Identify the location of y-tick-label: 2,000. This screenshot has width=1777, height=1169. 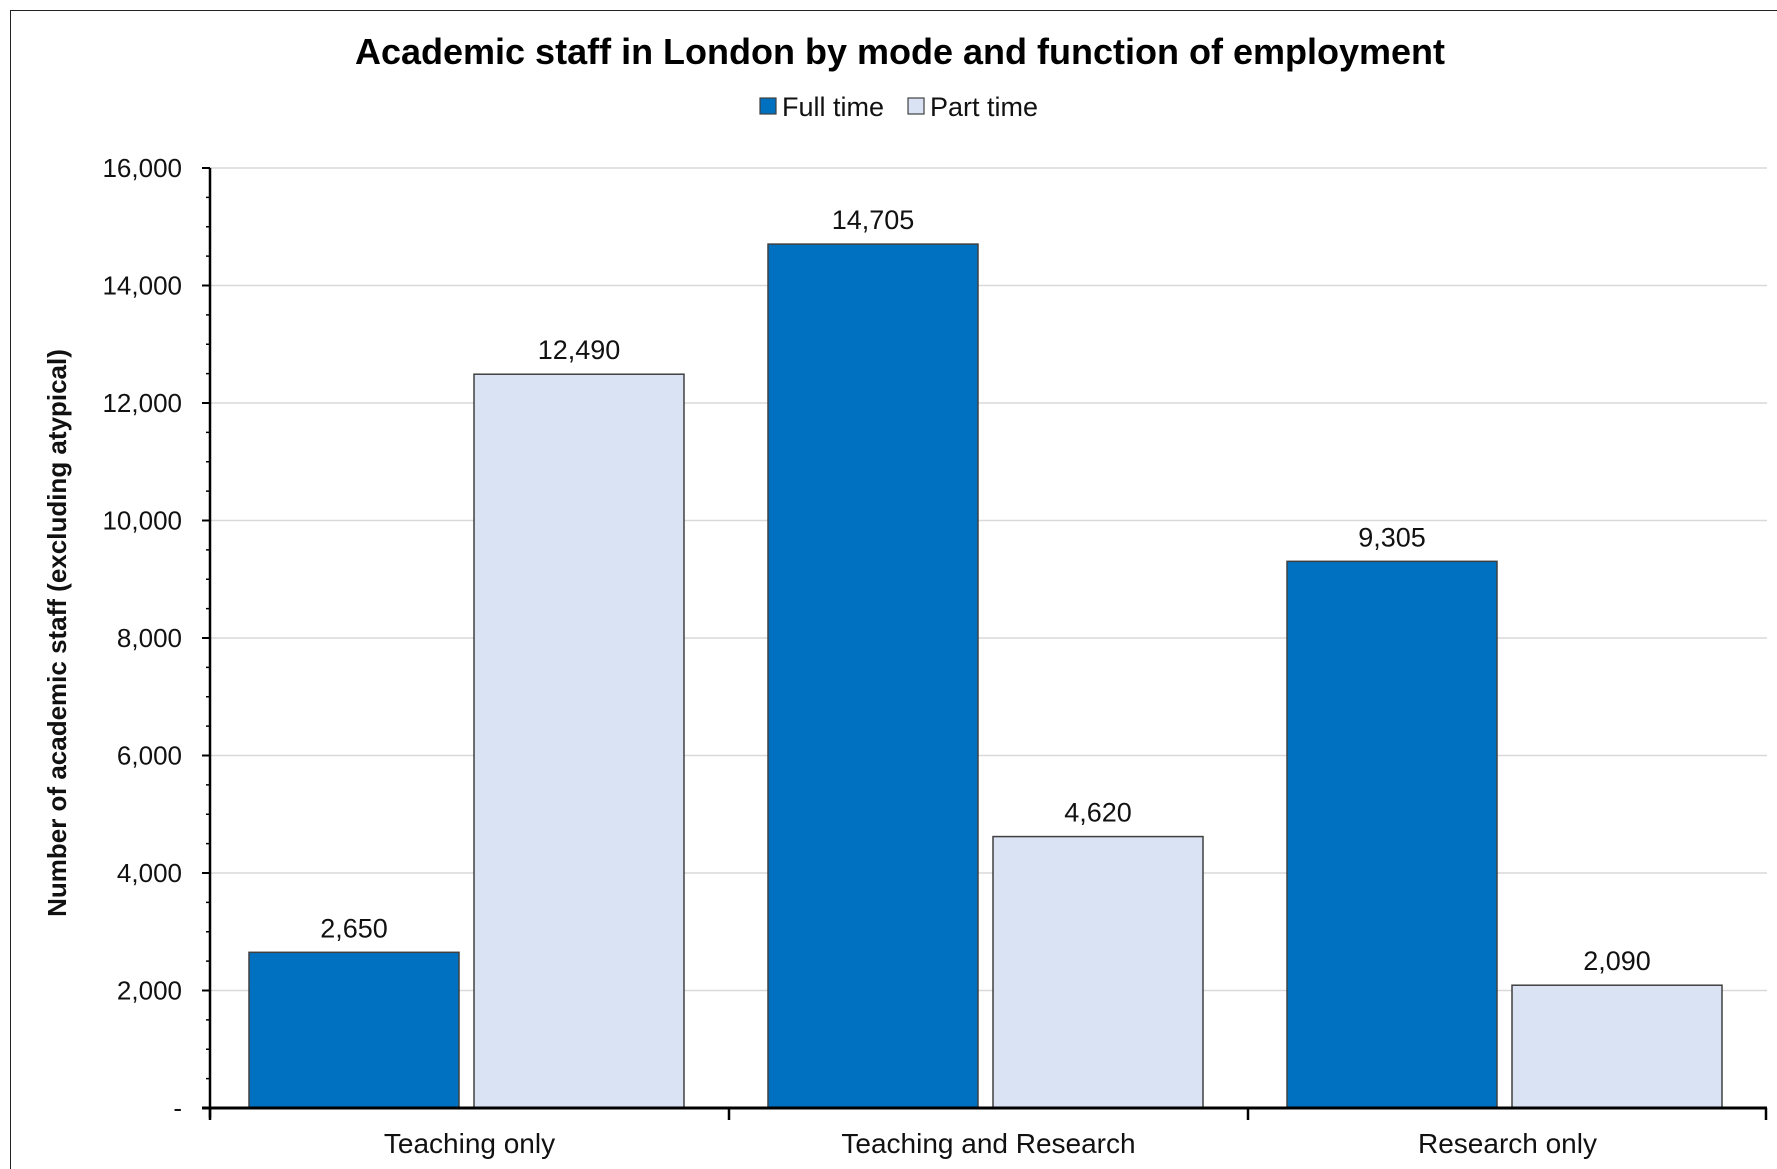
(149, 991).